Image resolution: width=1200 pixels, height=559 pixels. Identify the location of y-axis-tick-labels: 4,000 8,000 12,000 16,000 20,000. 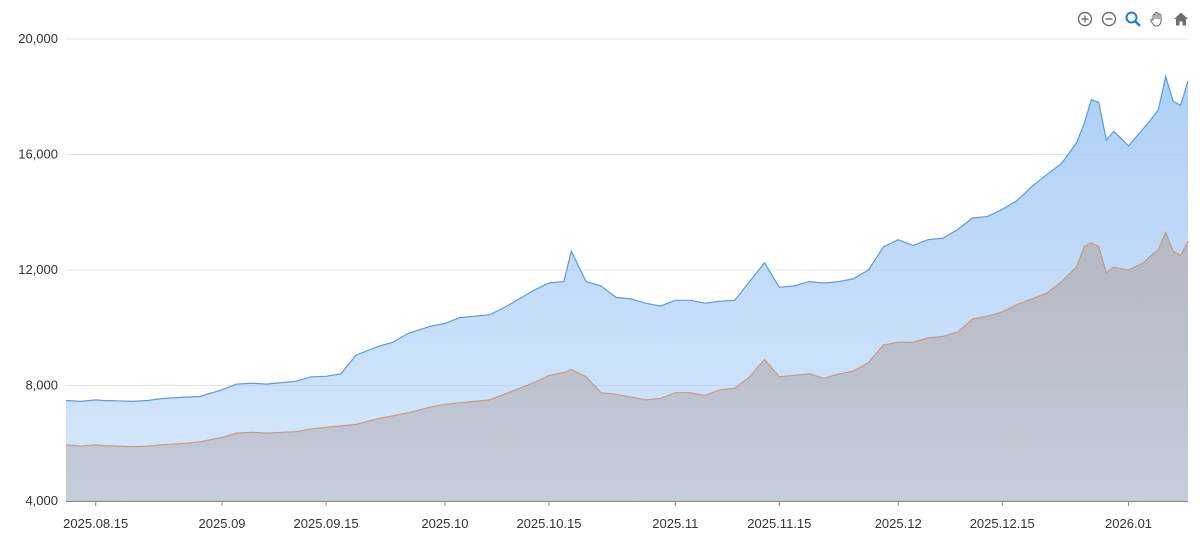
(38, 269).